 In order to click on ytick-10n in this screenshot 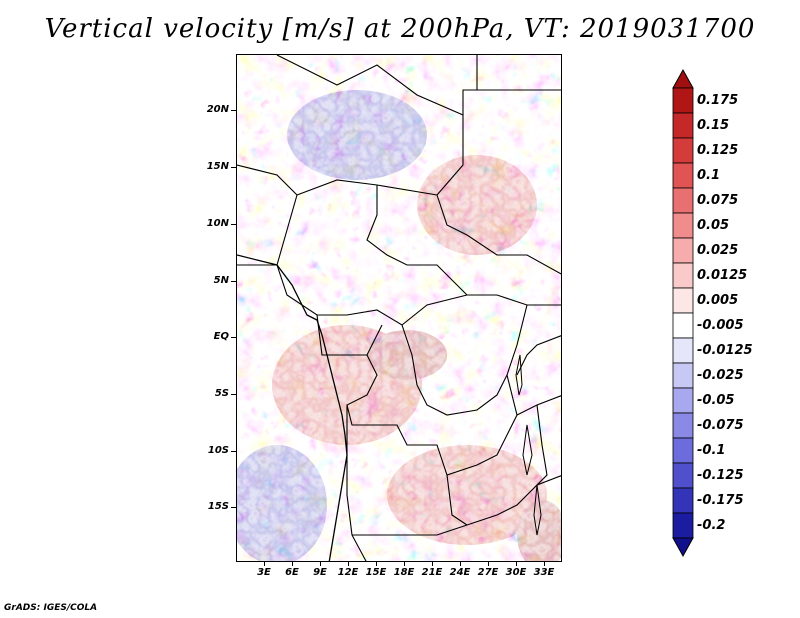, I will do `click(233, 224)`.